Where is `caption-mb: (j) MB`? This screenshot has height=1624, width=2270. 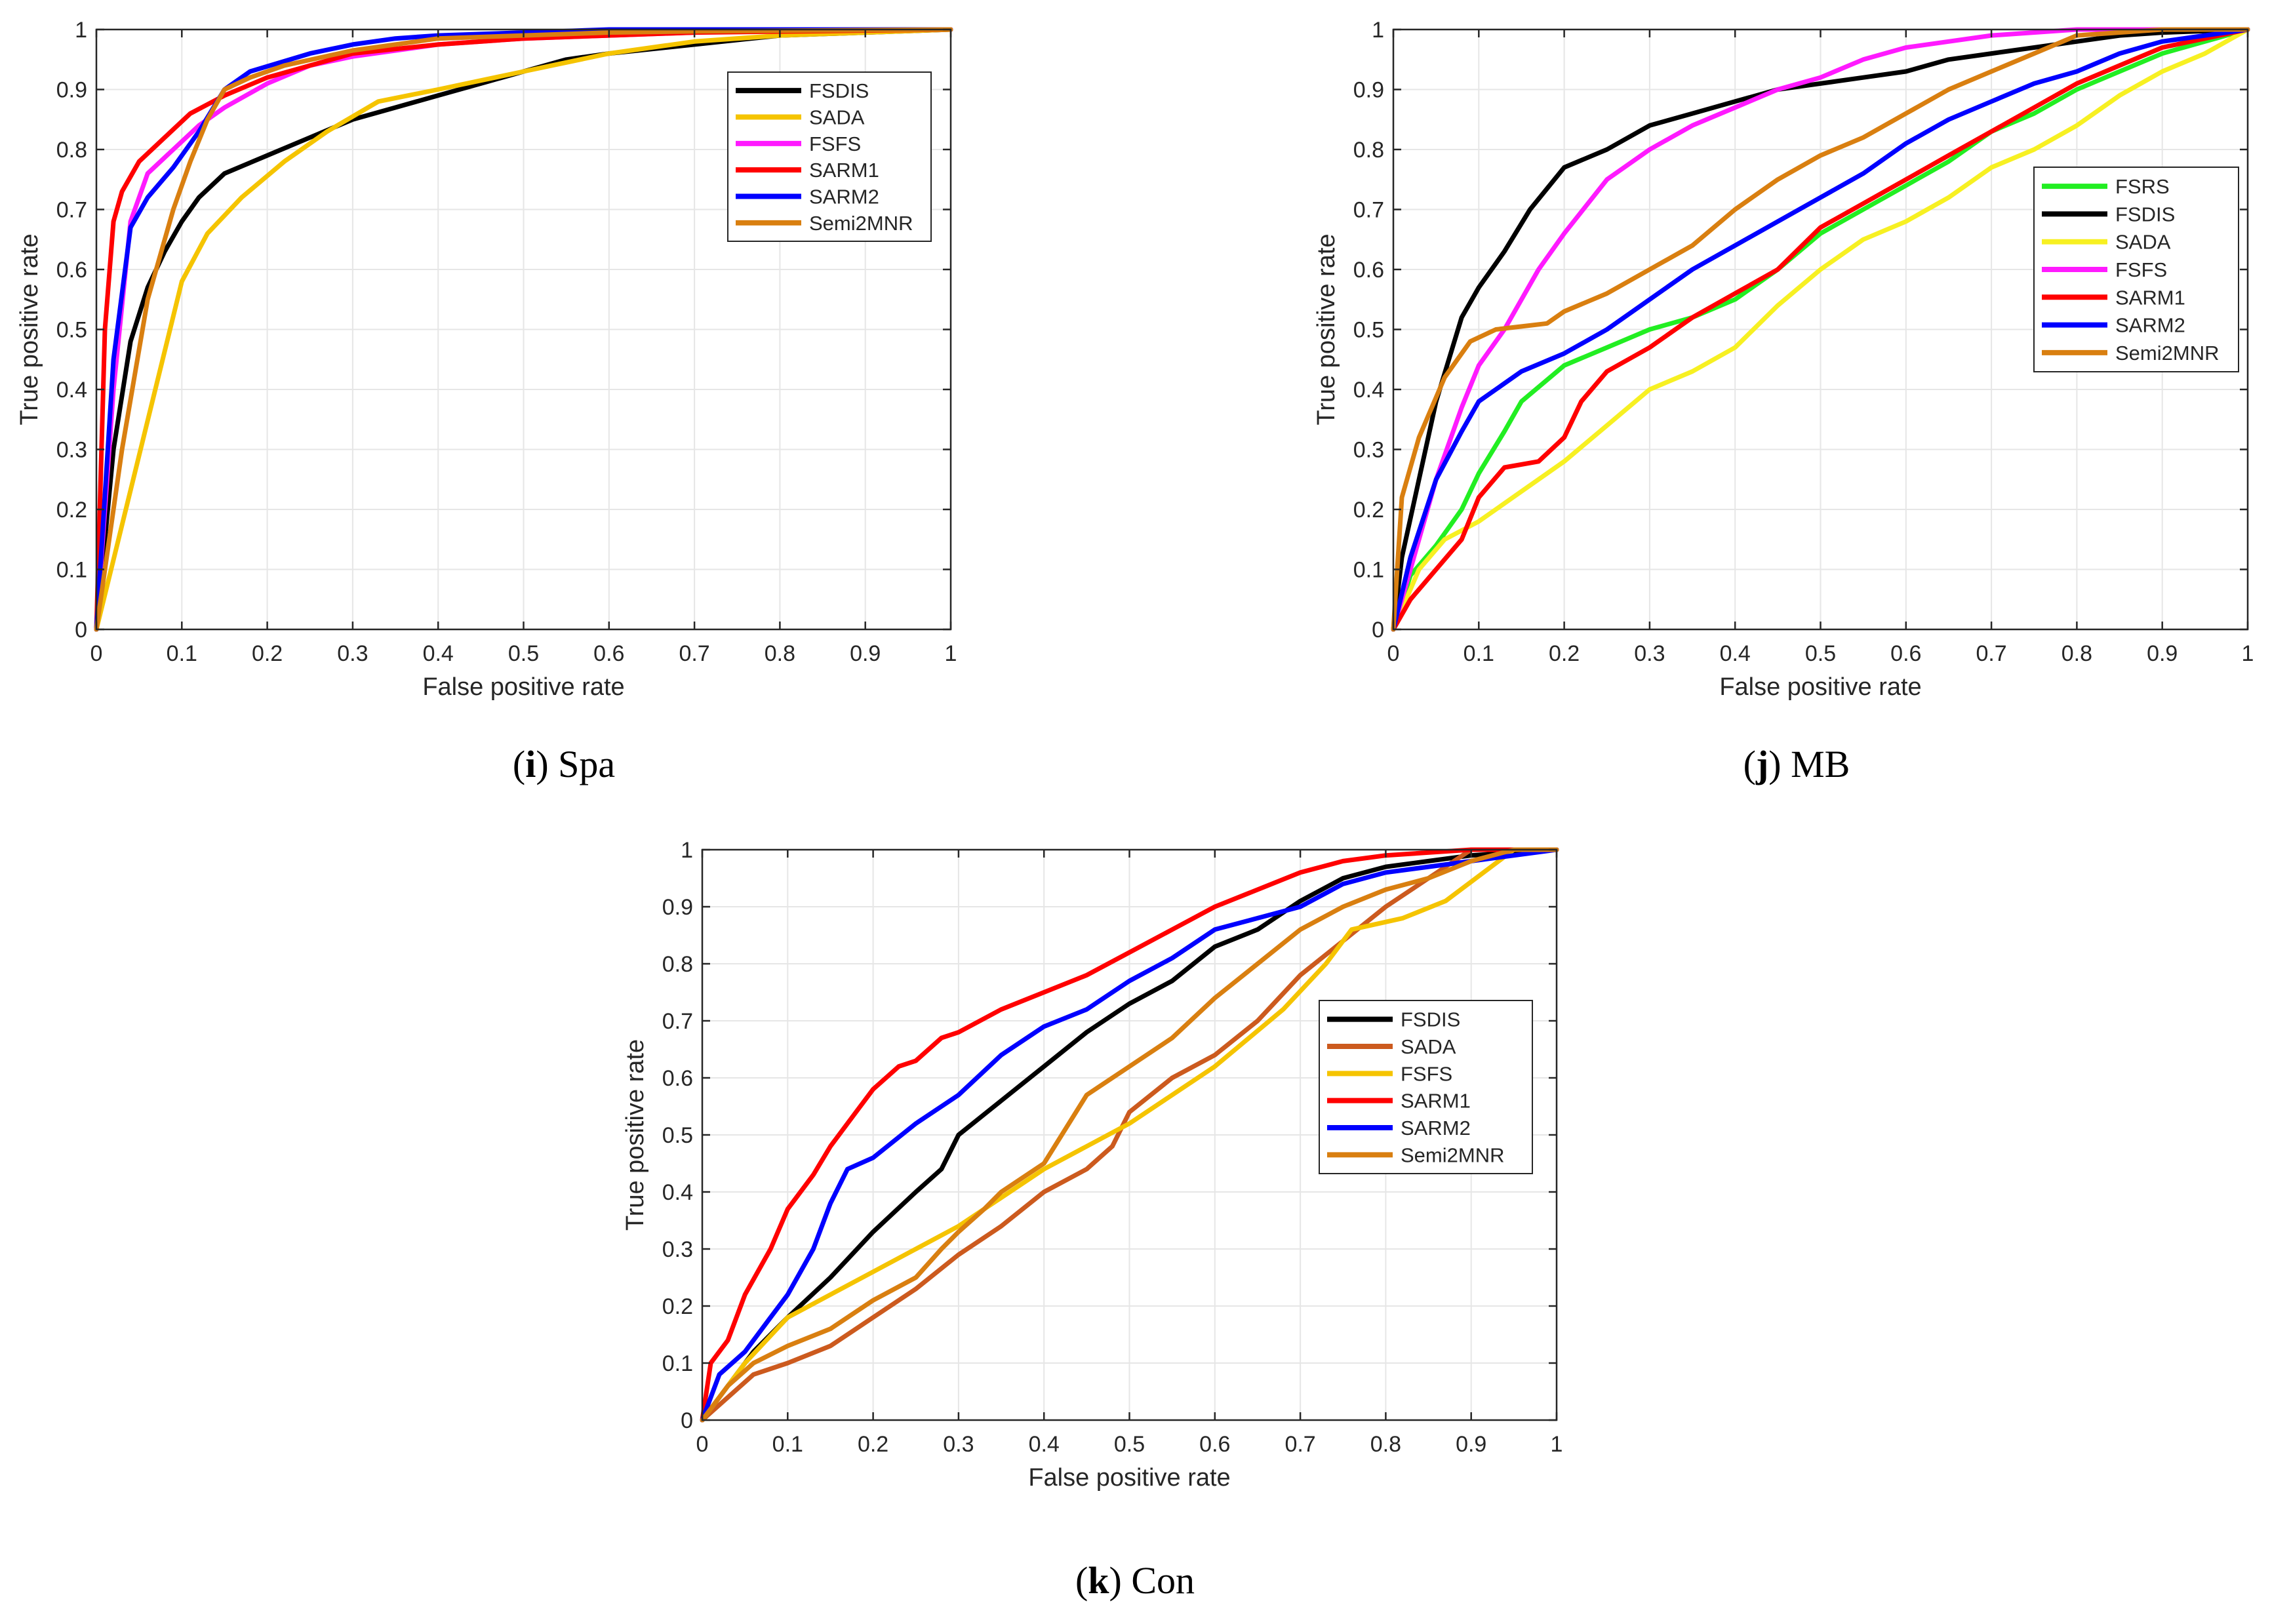
caption-mb: (j) MB is located at coordinates (1796, 764).